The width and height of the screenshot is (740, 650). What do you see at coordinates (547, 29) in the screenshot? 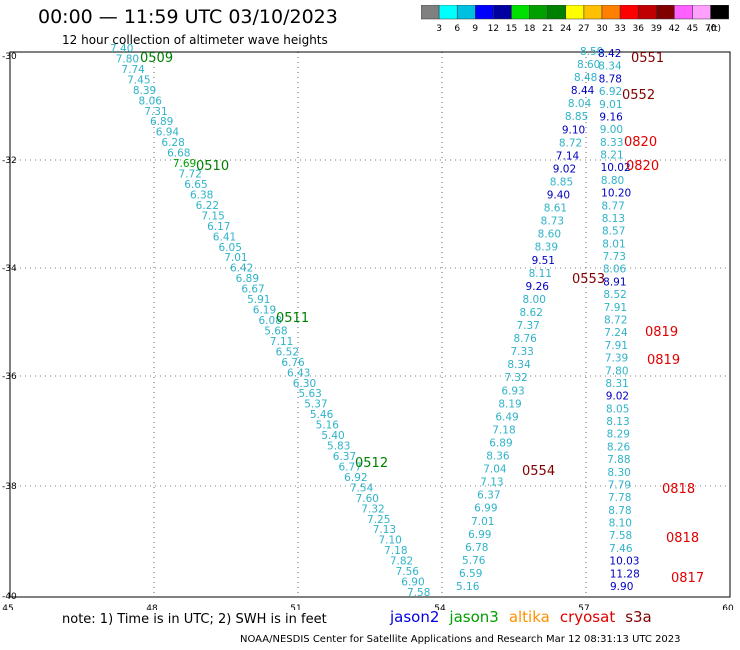
I see `legend-tick-label: 21` at bounding box center [547, 29].